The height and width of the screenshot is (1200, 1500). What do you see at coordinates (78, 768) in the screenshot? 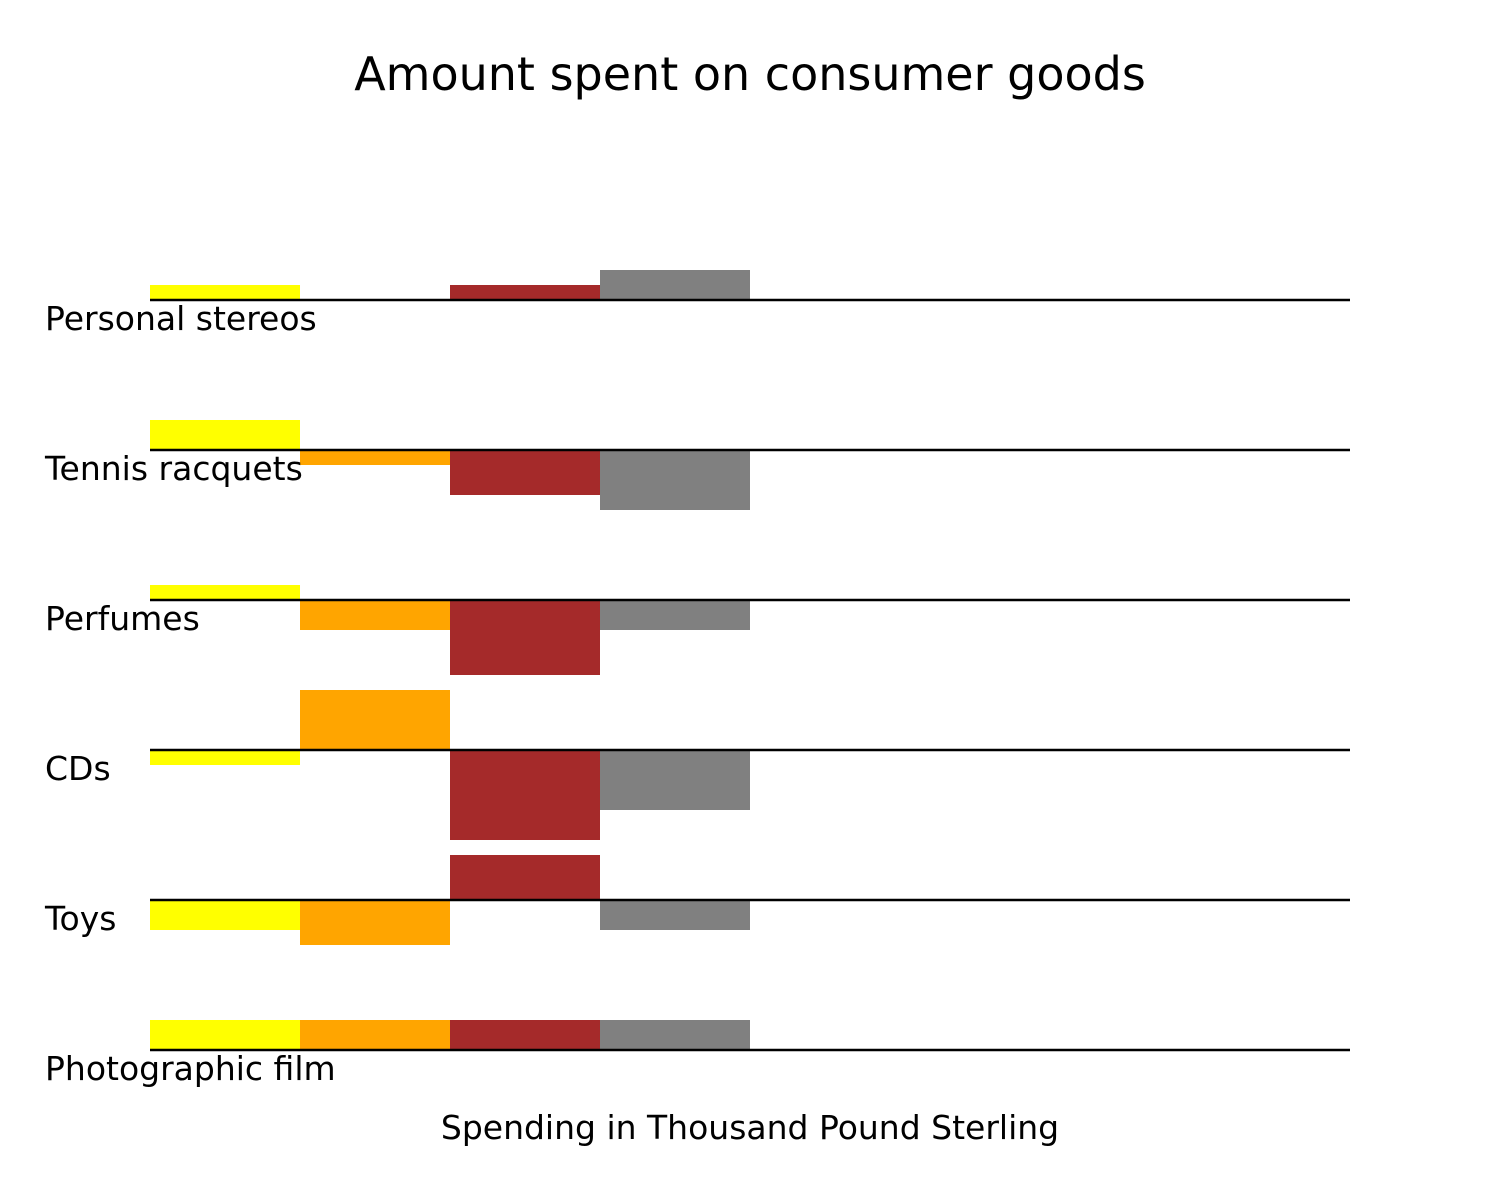
I see `category-label-cds: CDs` at bounding box center [78, 768].